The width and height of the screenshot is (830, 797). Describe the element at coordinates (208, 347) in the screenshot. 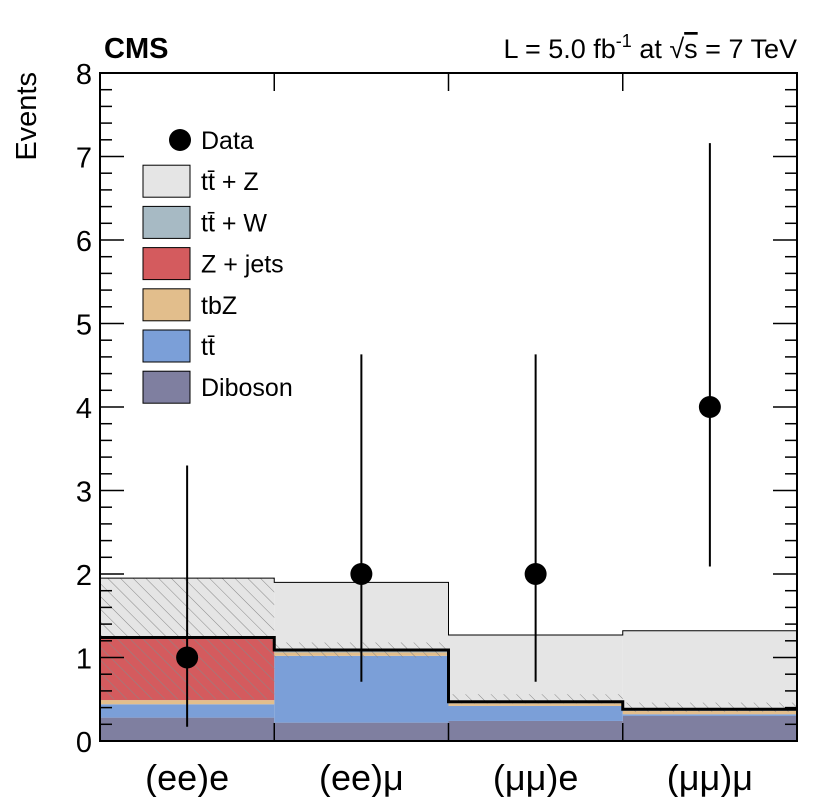

I see `legend-label-tt: tt̄` at that location.